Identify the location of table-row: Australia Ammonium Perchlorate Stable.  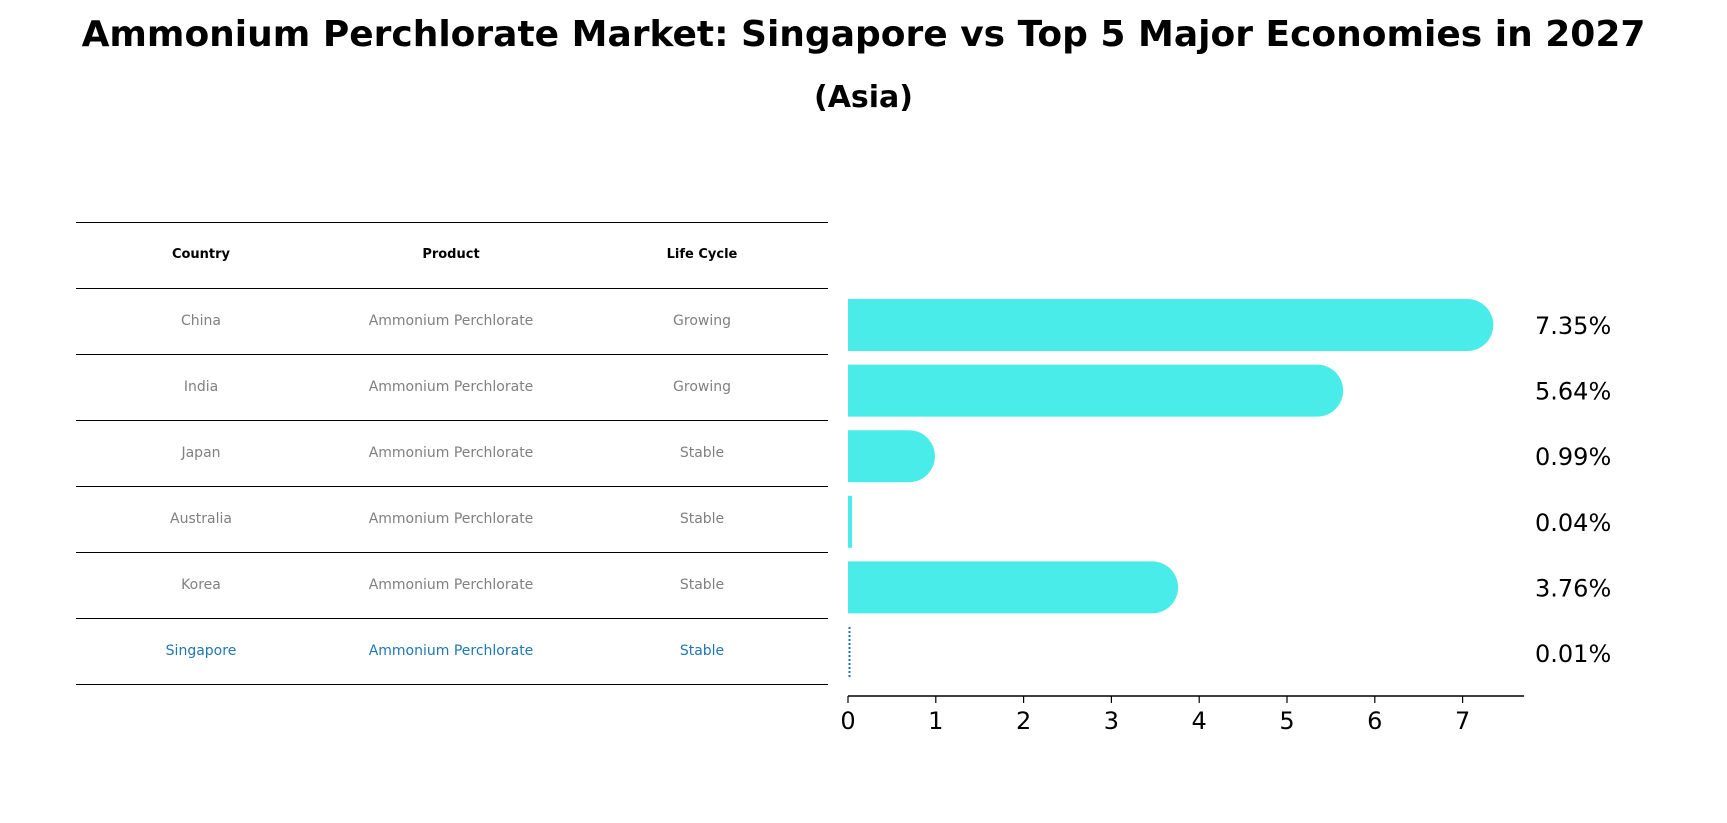
(452, 519).